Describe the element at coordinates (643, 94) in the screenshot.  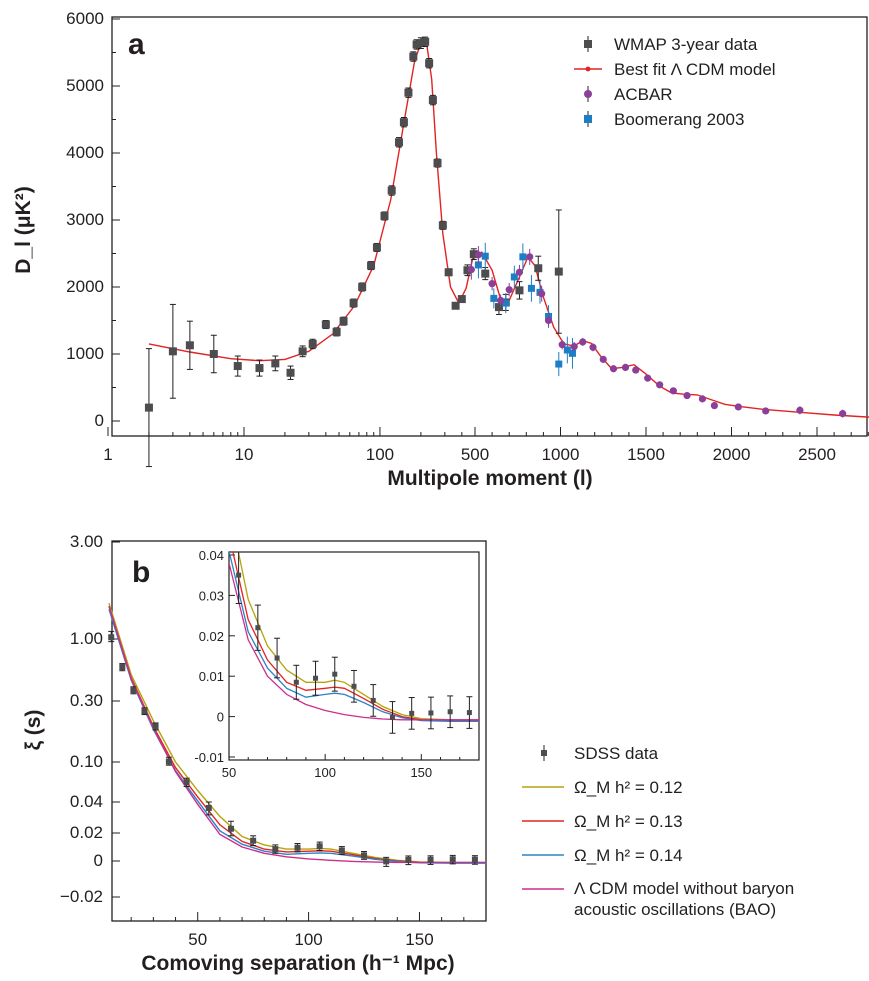
I see `legend-label: ACBAR` at that location.